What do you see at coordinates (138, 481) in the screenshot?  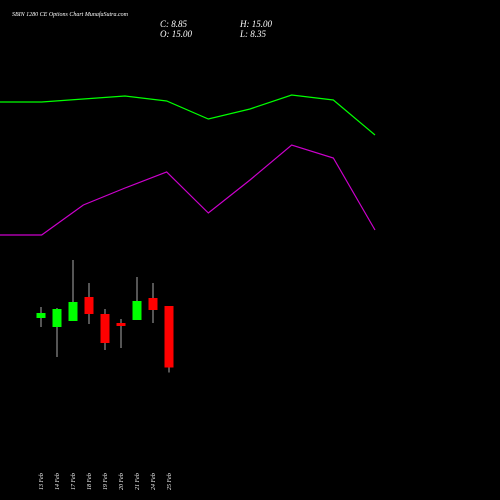 I see `x-tick-label: 21 Feb` at bounding box center [138, 481].